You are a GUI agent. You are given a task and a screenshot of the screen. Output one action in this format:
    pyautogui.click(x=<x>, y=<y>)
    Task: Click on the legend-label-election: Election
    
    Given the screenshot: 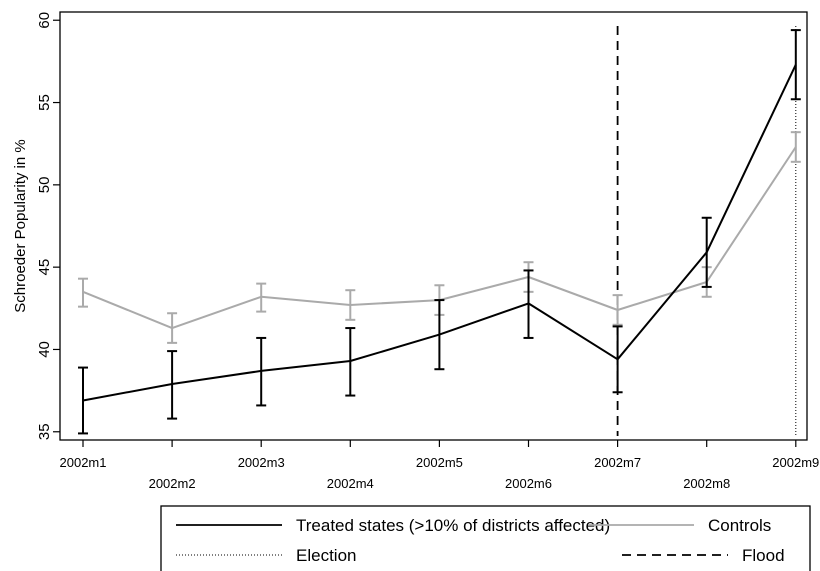 What is the action you would take?
    pyautogui.click(x=326, y=555)
    